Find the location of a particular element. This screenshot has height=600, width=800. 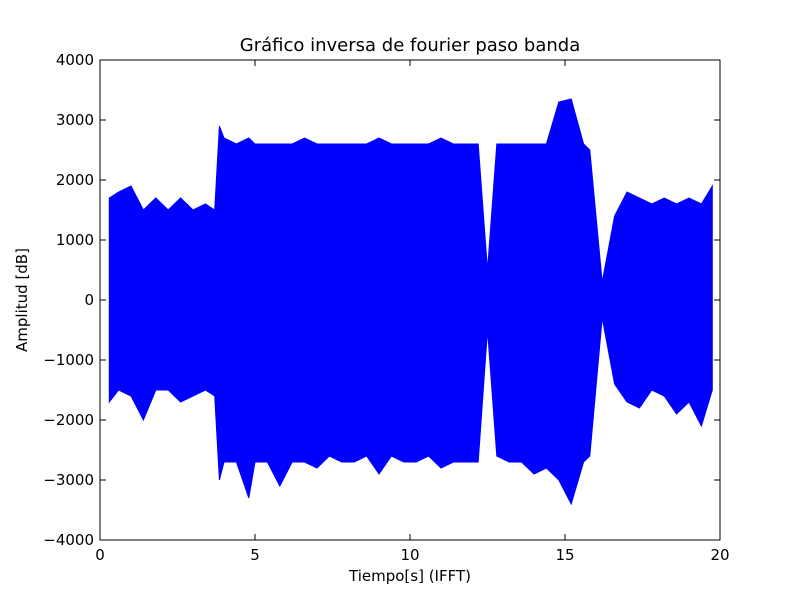

y-tick-label: 1000 is located at coordinates (75, 240).